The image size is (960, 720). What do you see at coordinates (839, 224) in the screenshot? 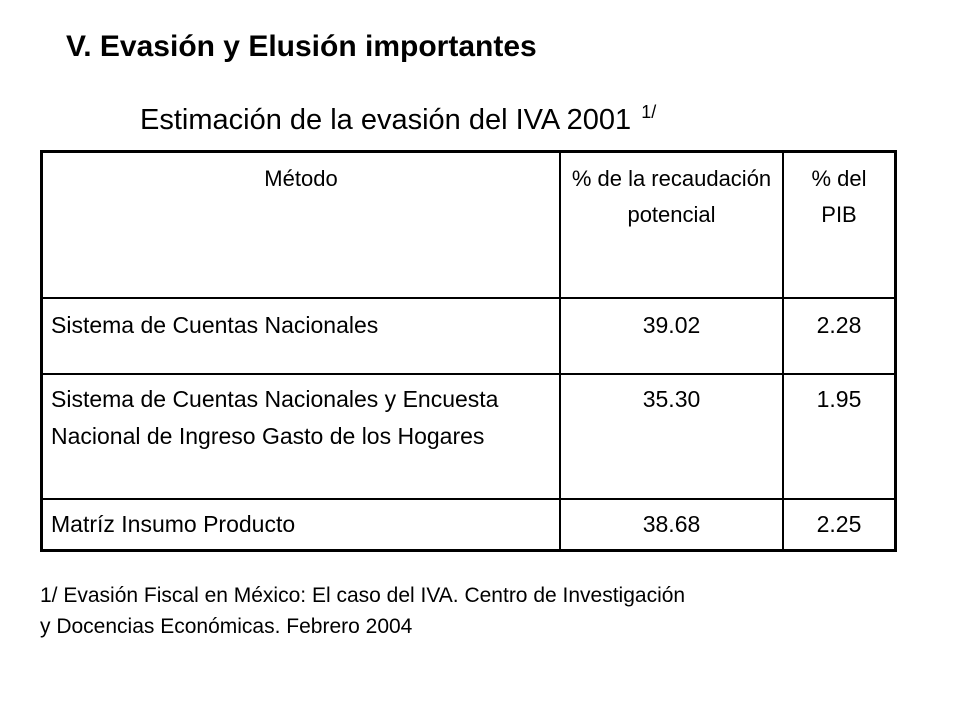
I see `header-pct-gdp: % del PIB` at bounding box center [839, 224].